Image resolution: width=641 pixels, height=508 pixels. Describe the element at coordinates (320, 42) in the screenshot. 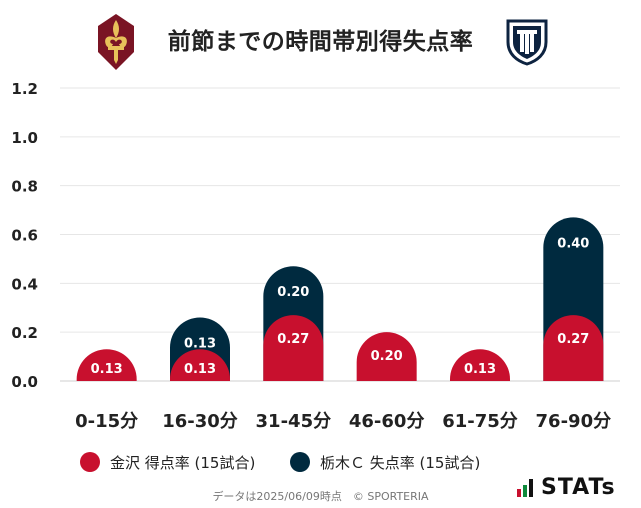

I see `chart-title: 前節までの時間帯別得失点率` at that location.